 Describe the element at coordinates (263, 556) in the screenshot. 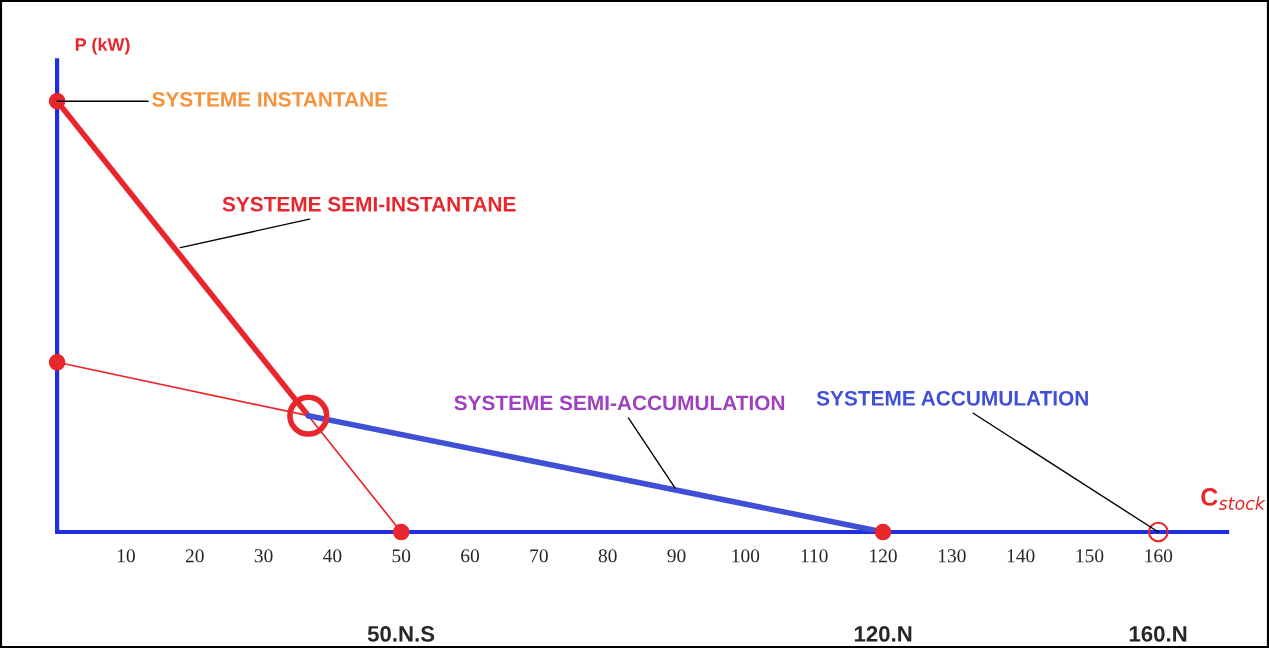

I see `x-tick-label: 30` at that location.